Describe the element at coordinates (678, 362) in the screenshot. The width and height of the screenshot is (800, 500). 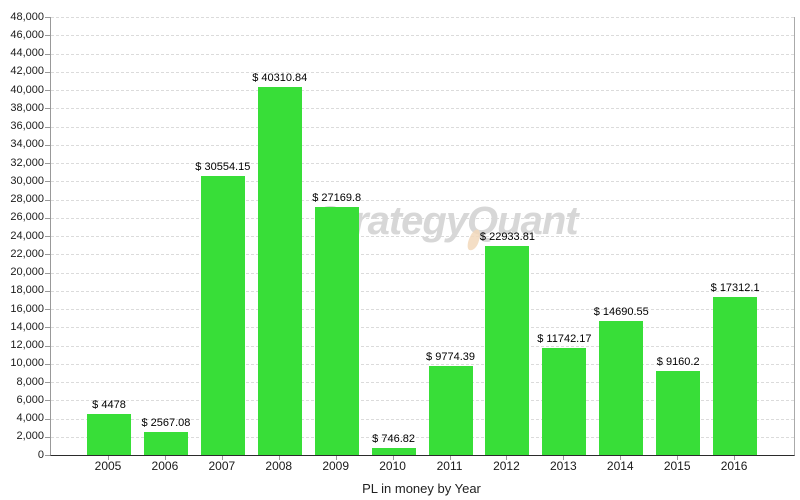
I see `bar-value-label: $ 9160.2` at that location.